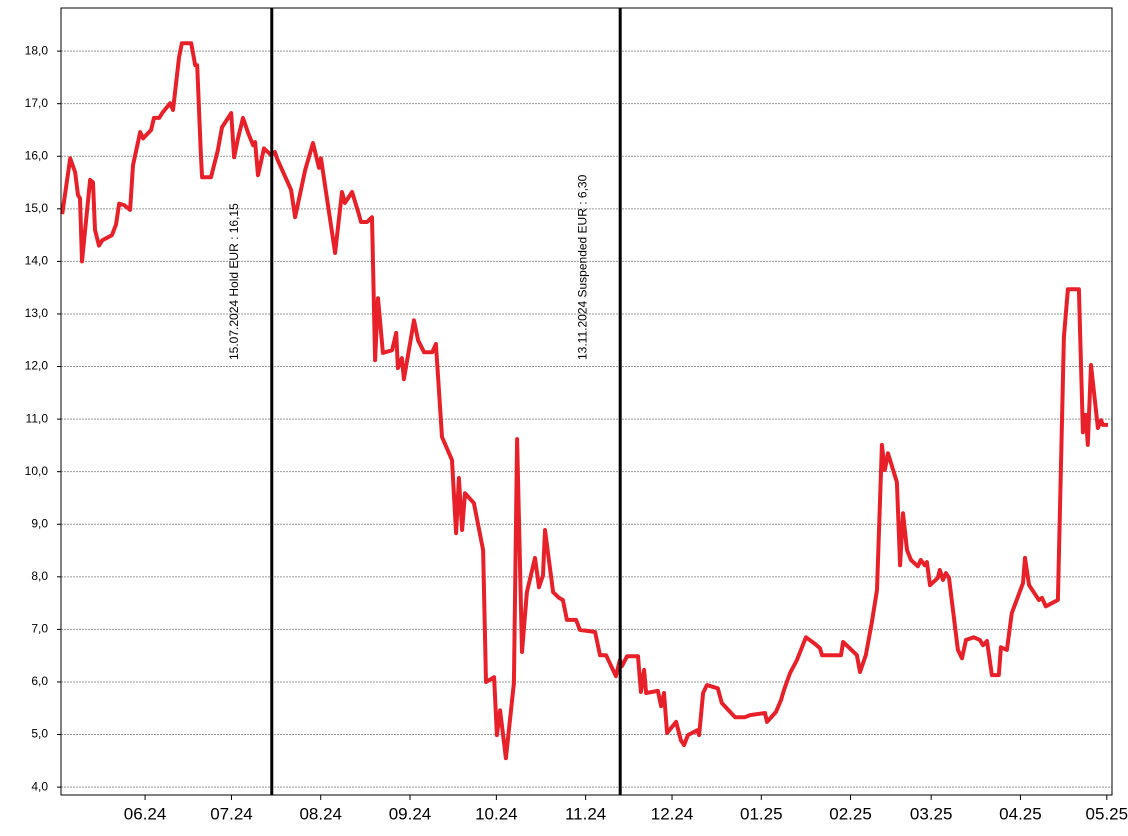  I want to click on y-tick-label: 10,0, so click(37, 471).